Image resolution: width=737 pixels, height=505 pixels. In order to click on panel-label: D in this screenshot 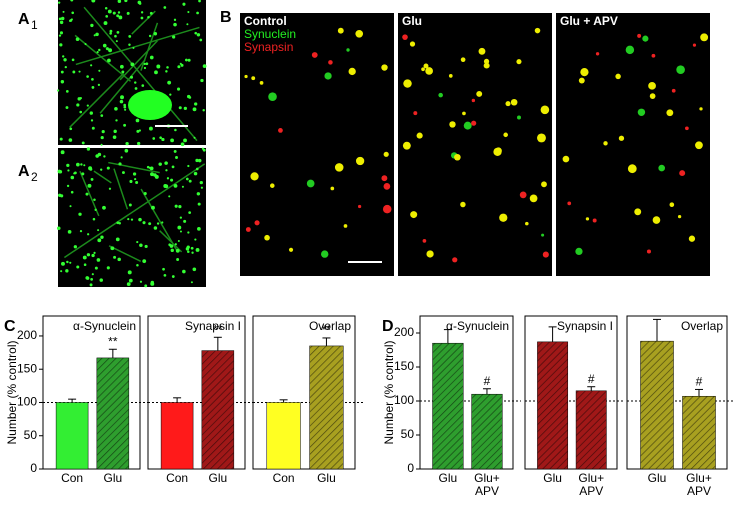, I will do `click(388, 326)`.